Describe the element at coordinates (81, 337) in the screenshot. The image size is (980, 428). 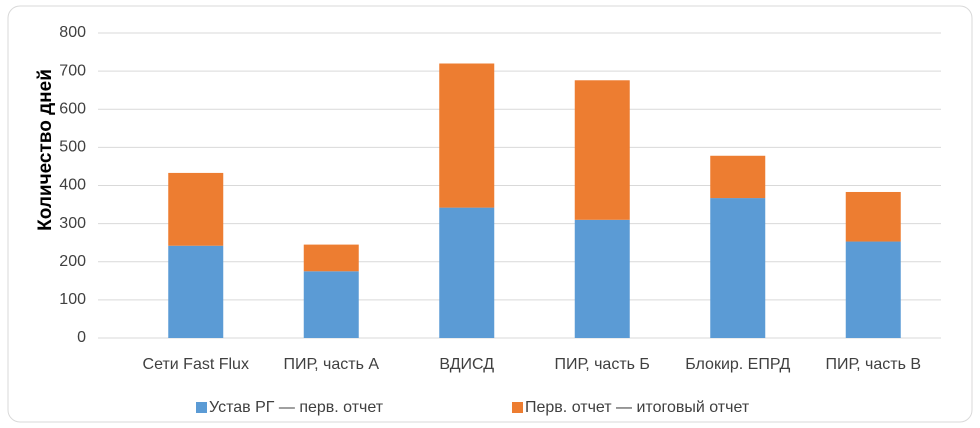
I see `y-tick-label: 0` at that location.